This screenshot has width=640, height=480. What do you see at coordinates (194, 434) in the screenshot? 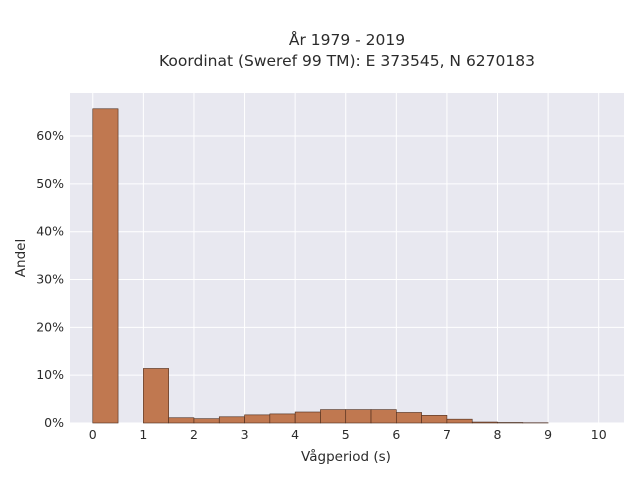
I see `x-tick-label: 2` at bounding box center [194, 434].